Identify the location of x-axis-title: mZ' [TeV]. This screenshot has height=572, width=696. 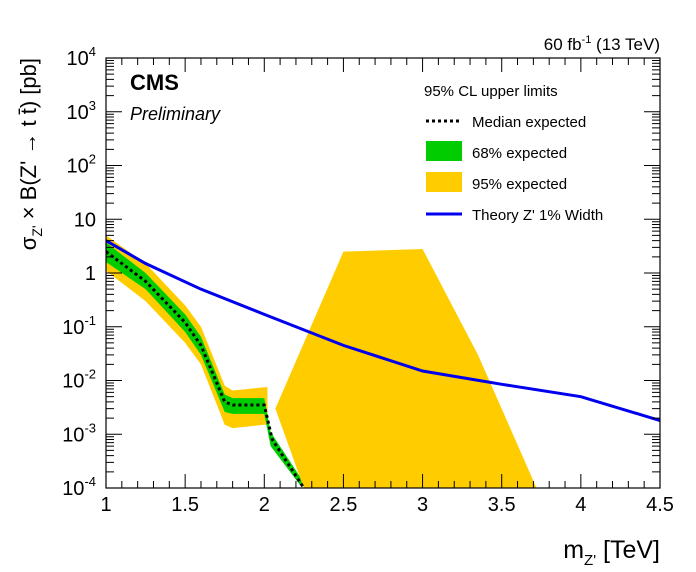
(611, 552).